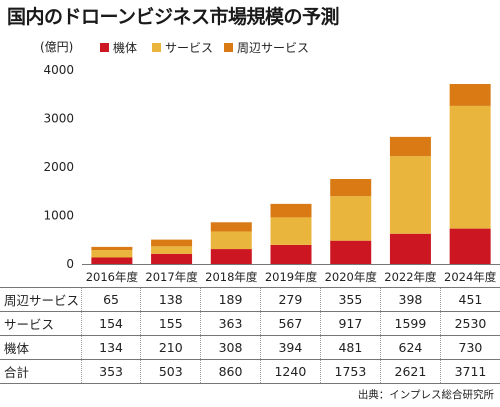 The width and height of the screenshot is (500, 407). Describe the element at coordinates (231, 277) in the screenshot. I see `x-tick-label: 2018年度` at that location.